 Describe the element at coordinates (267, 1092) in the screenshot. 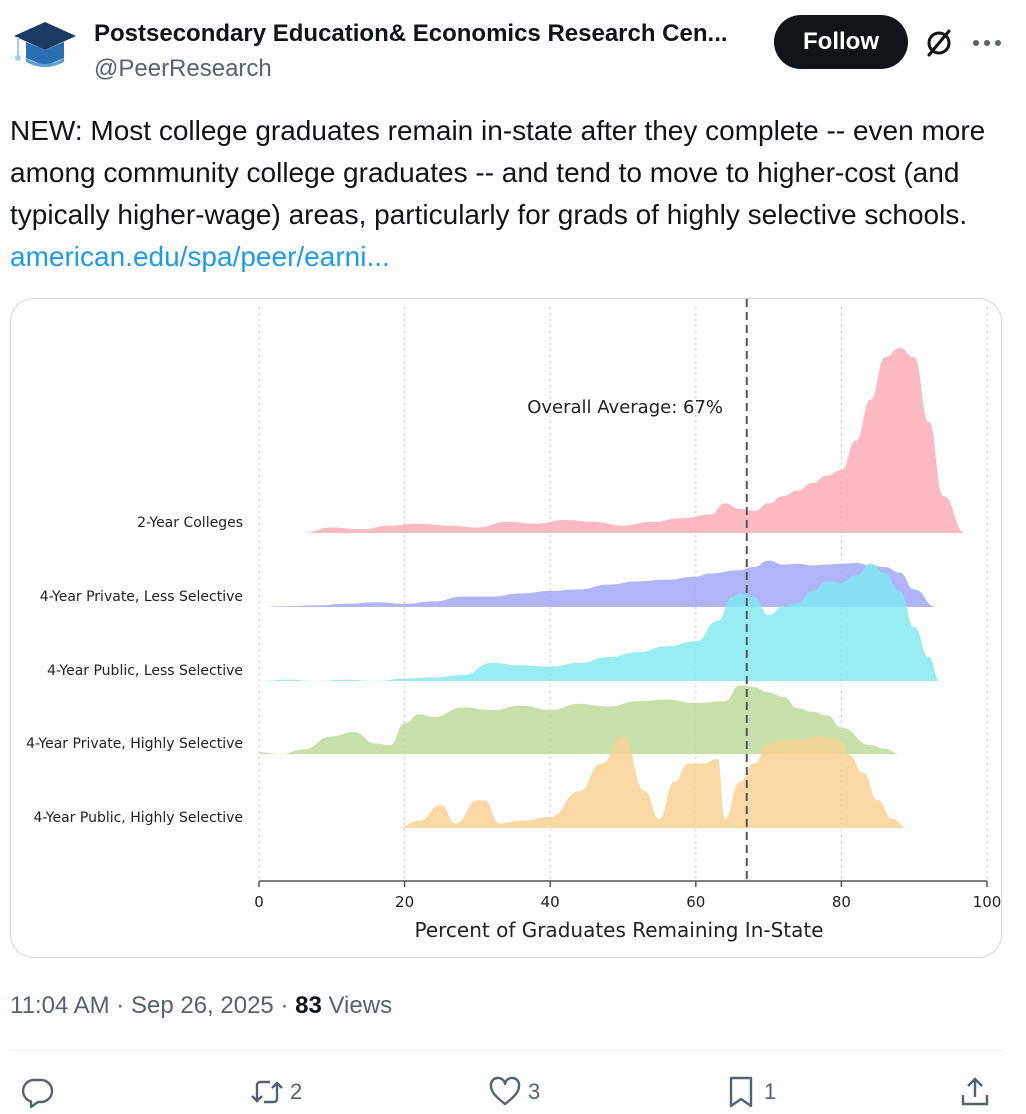

I see `retweet-icon` at that location.